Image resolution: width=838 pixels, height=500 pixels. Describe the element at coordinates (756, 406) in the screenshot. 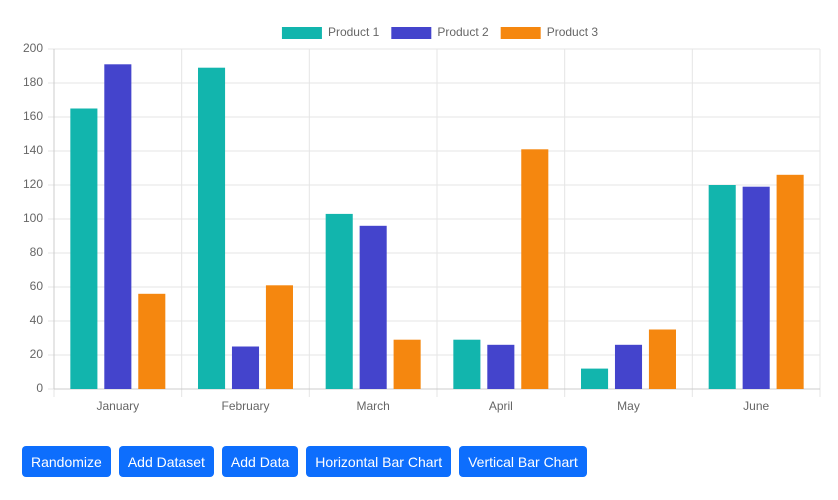

I see `x-tick-label: June` at that location.